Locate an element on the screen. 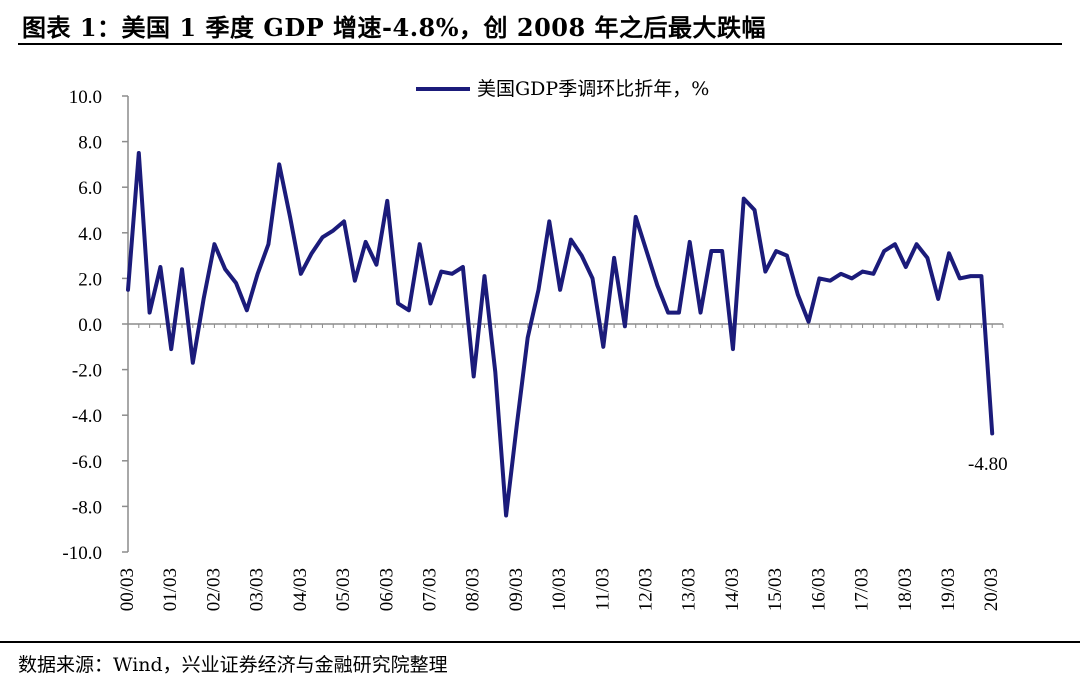  x-tick-label: 00/03 is located at coordinates (127, 589).